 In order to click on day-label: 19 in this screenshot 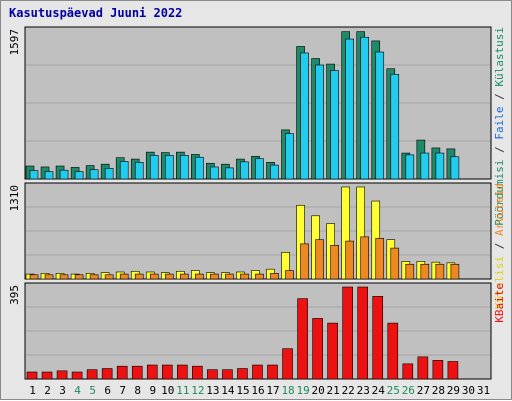, I will do `click(302, 390)`.